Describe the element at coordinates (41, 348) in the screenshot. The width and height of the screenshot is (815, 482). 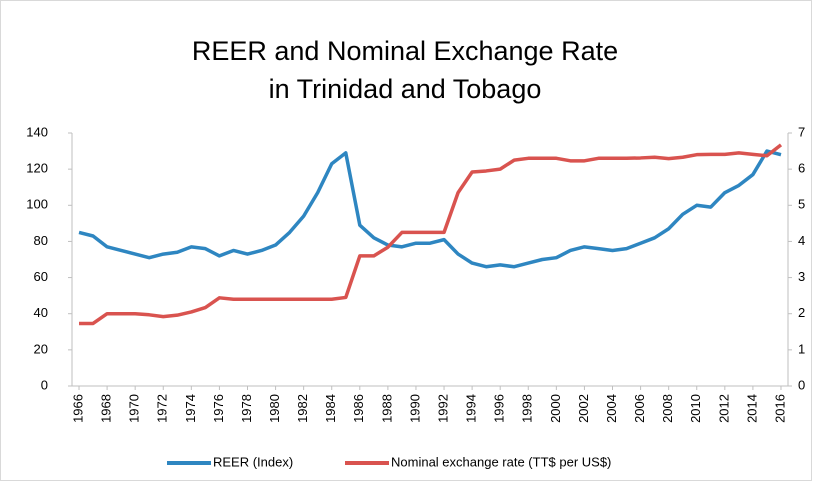
I see `y-tick-label: 20` at that location.